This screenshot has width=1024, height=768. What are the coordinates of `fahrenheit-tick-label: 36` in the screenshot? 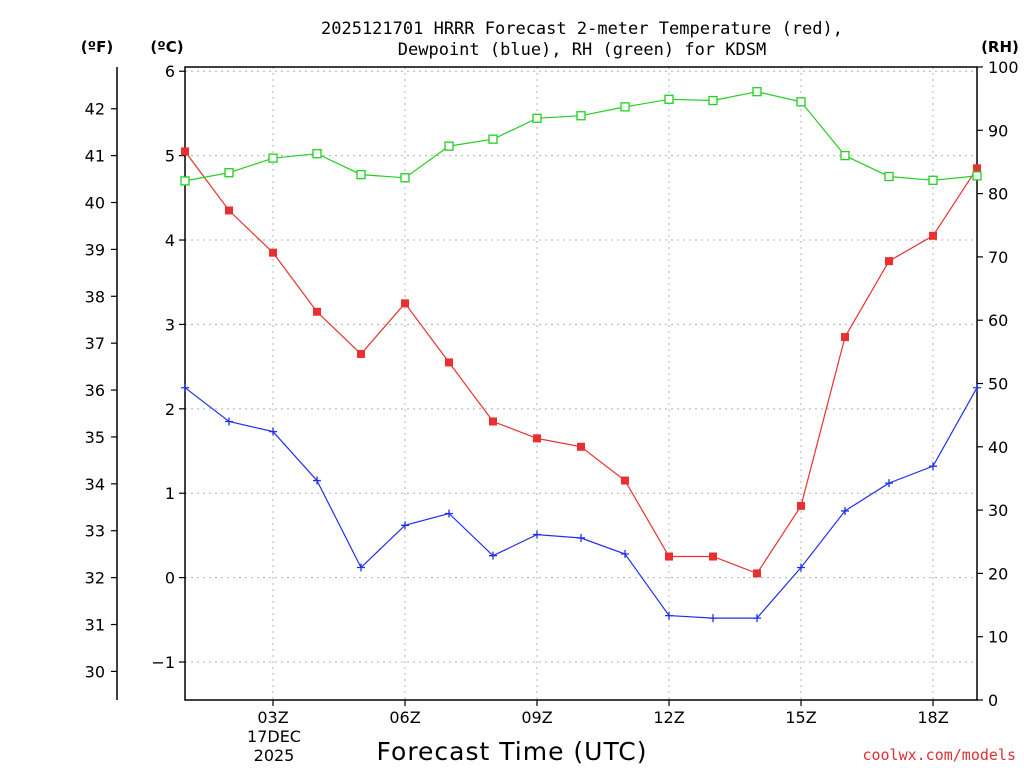 It's located at (95, 390).